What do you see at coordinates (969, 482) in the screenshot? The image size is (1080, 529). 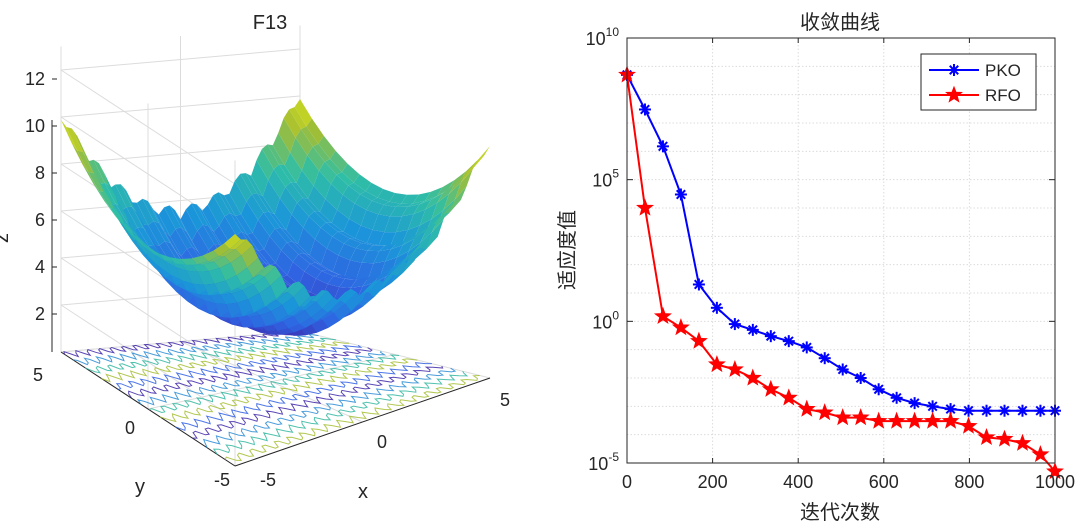 I see `x-tick-label: 800` at bounding box center [969, 482].